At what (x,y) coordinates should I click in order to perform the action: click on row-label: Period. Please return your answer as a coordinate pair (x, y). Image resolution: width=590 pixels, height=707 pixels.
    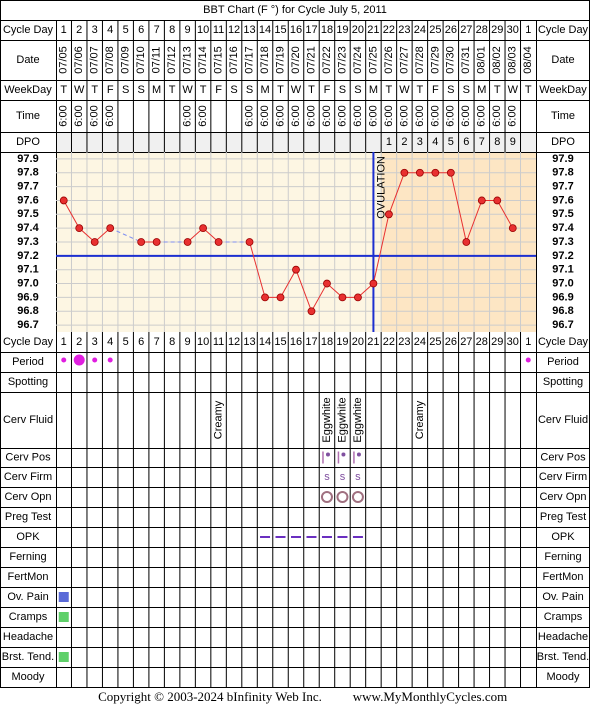
    Looking at the image, I should click on (28, 362).